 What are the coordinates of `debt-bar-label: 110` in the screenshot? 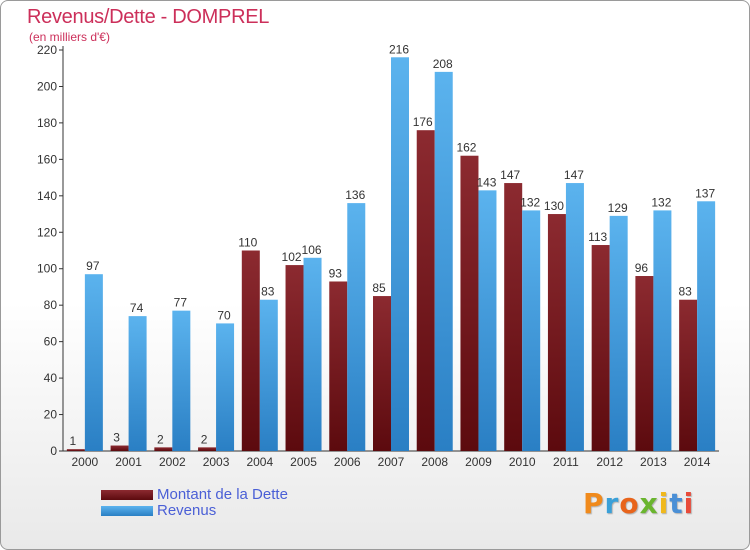 It's located at (247, 243).